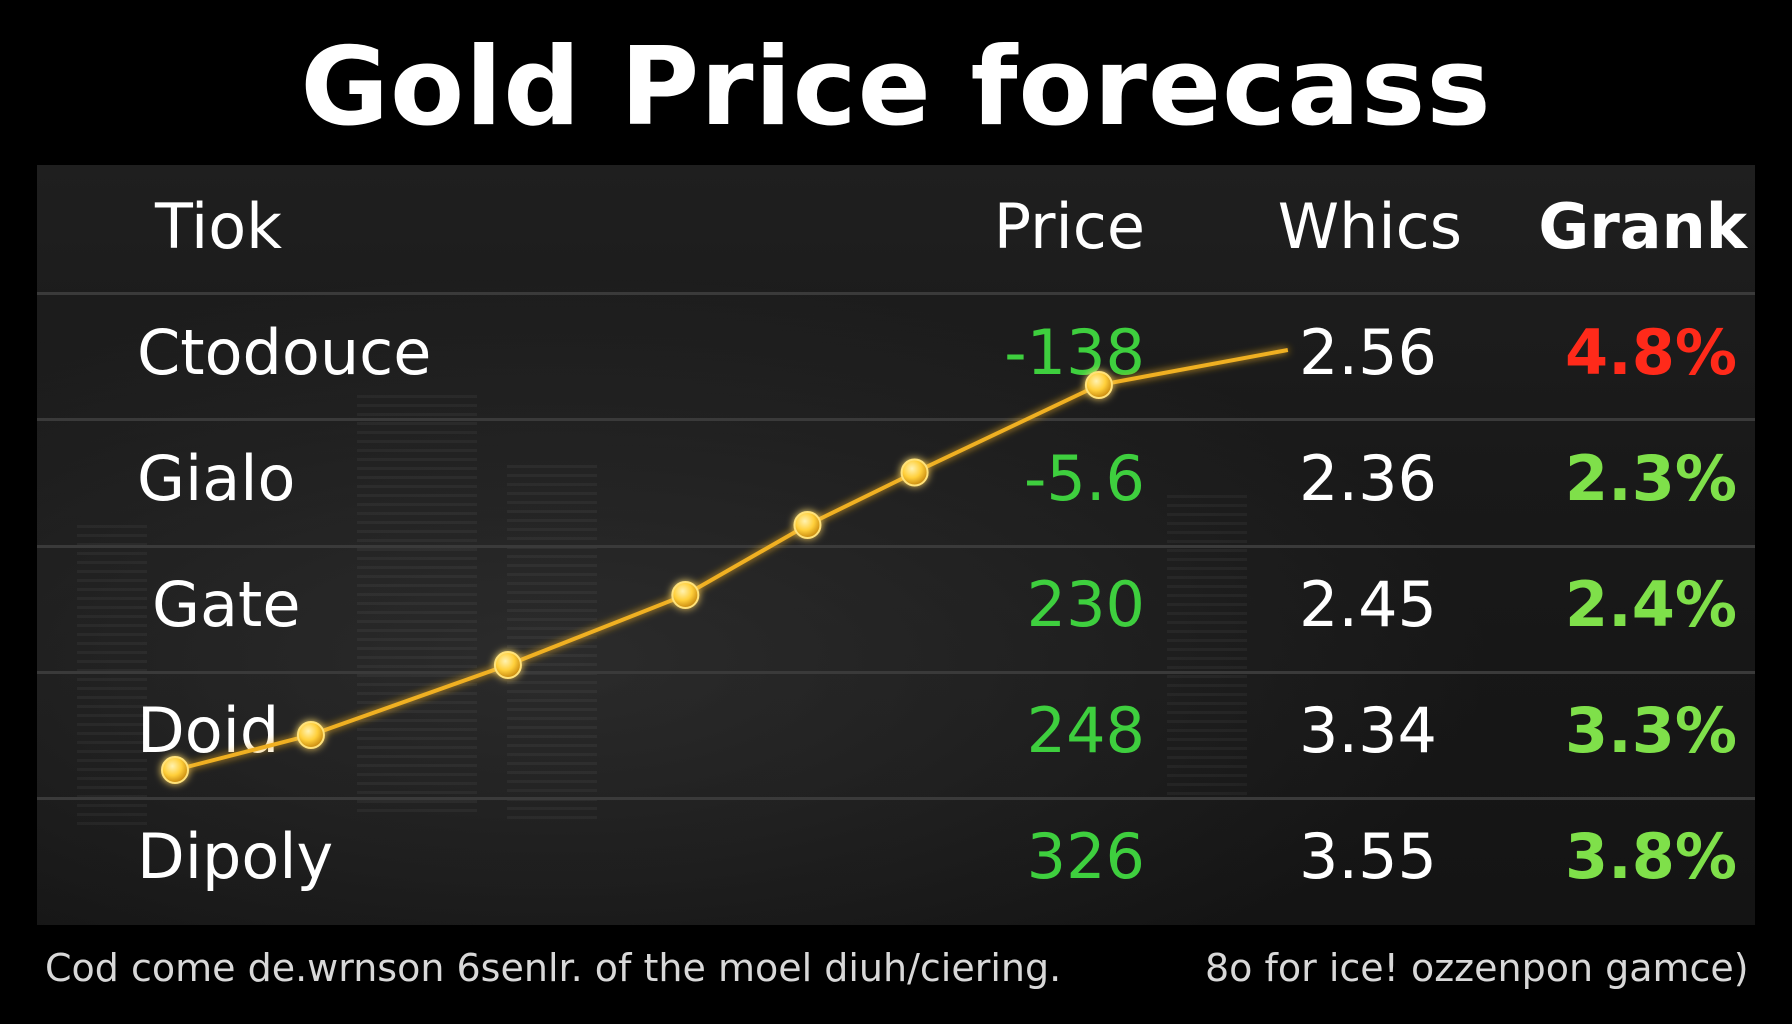  Describe the element at coordinates (1369, 226) in the screenshot. I see `header-whics: Whics` at that location.